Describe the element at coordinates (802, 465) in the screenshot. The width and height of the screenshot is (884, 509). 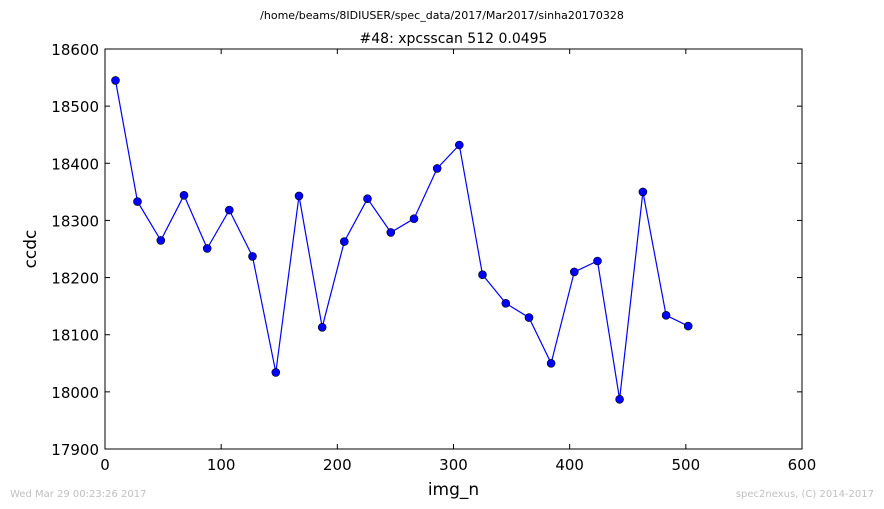
I see `x-tick-label: 600` at that location.